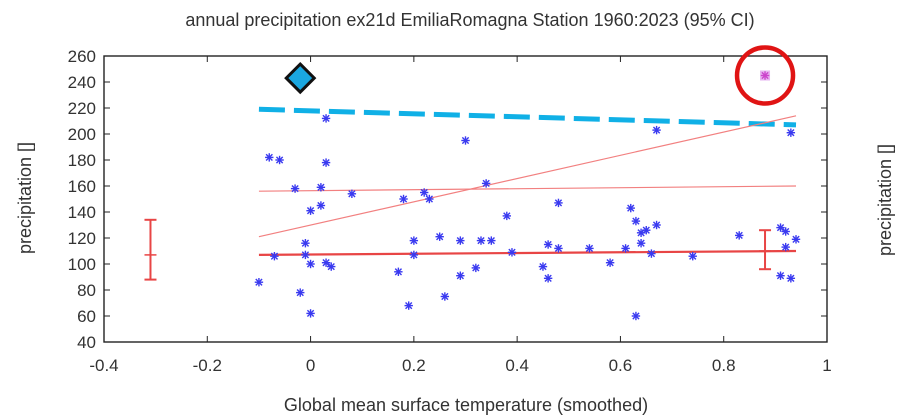  What do you see at coordinates (207, 365) in the screenshot?
I see `x-tick-label: -0.2` at bounding box center [207, 365].